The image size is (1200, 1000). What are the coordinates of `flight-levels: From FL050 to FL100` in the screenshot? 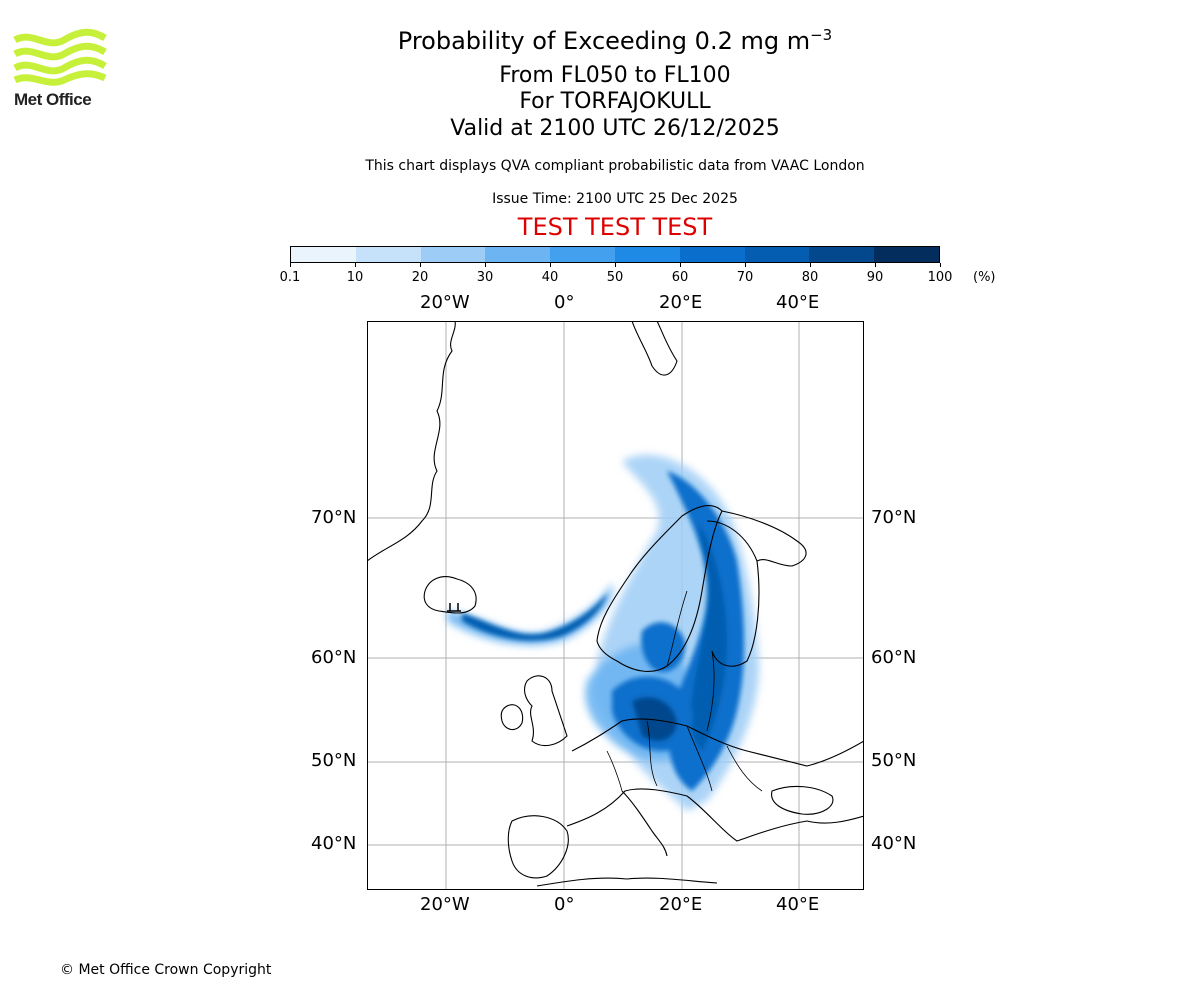 It's located at (615, 75).